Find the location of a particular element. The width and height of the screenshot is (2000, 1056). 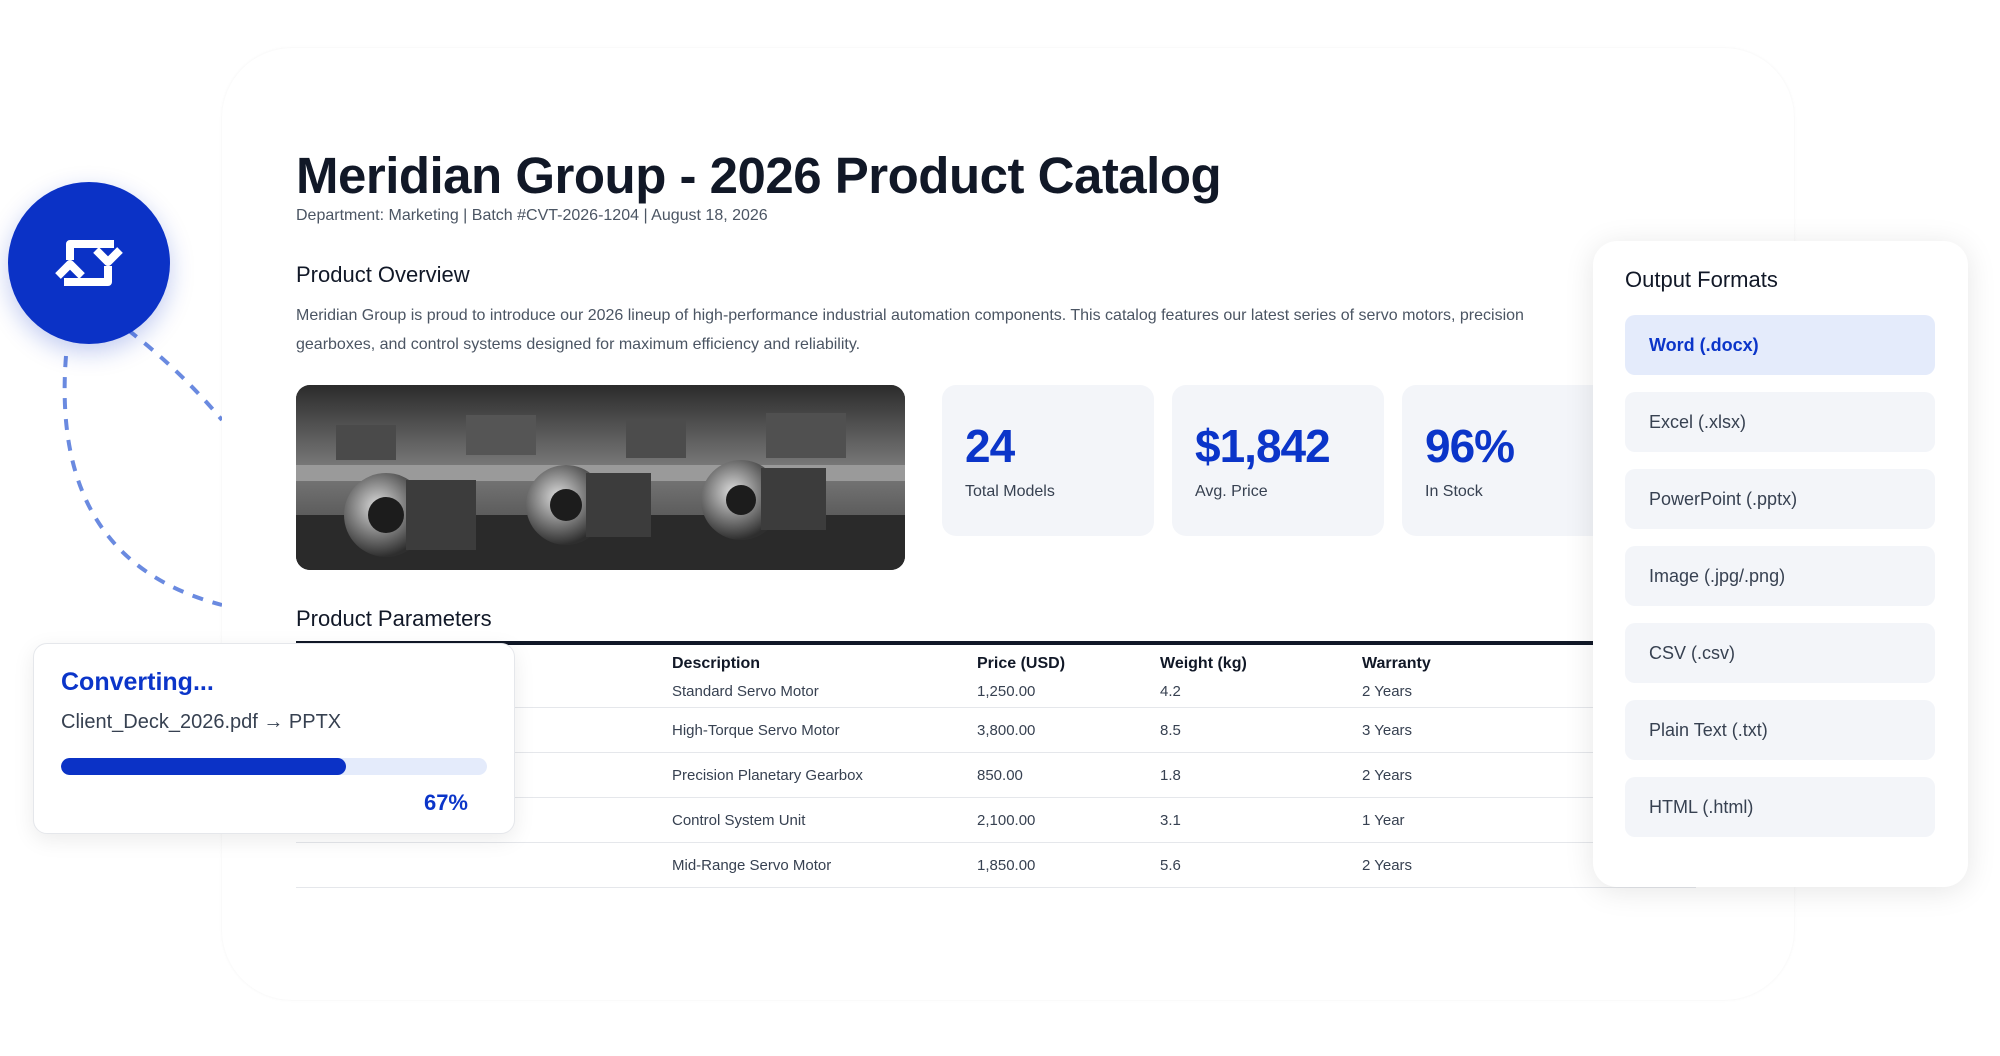

table-cell: Control System Unit is located at coordinates (818, 820).